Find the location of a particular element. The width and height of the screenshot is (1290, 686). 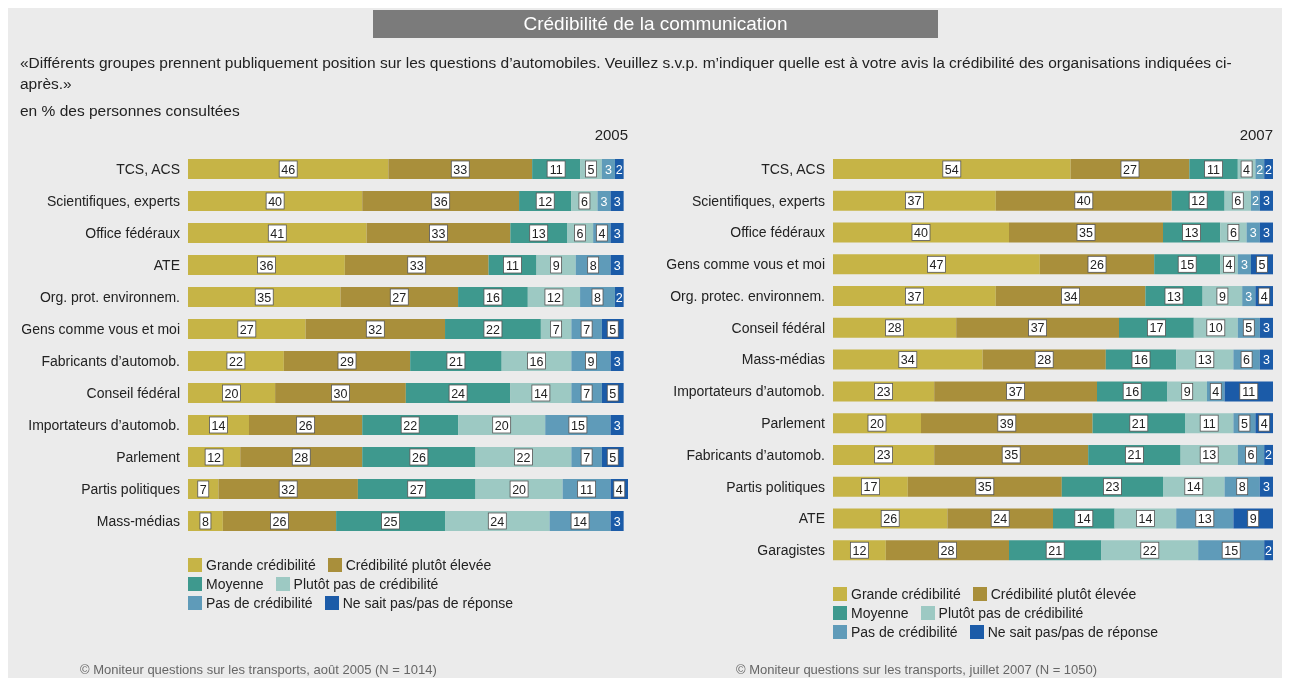

data-label: 23 is located at coordinates (883, 455).